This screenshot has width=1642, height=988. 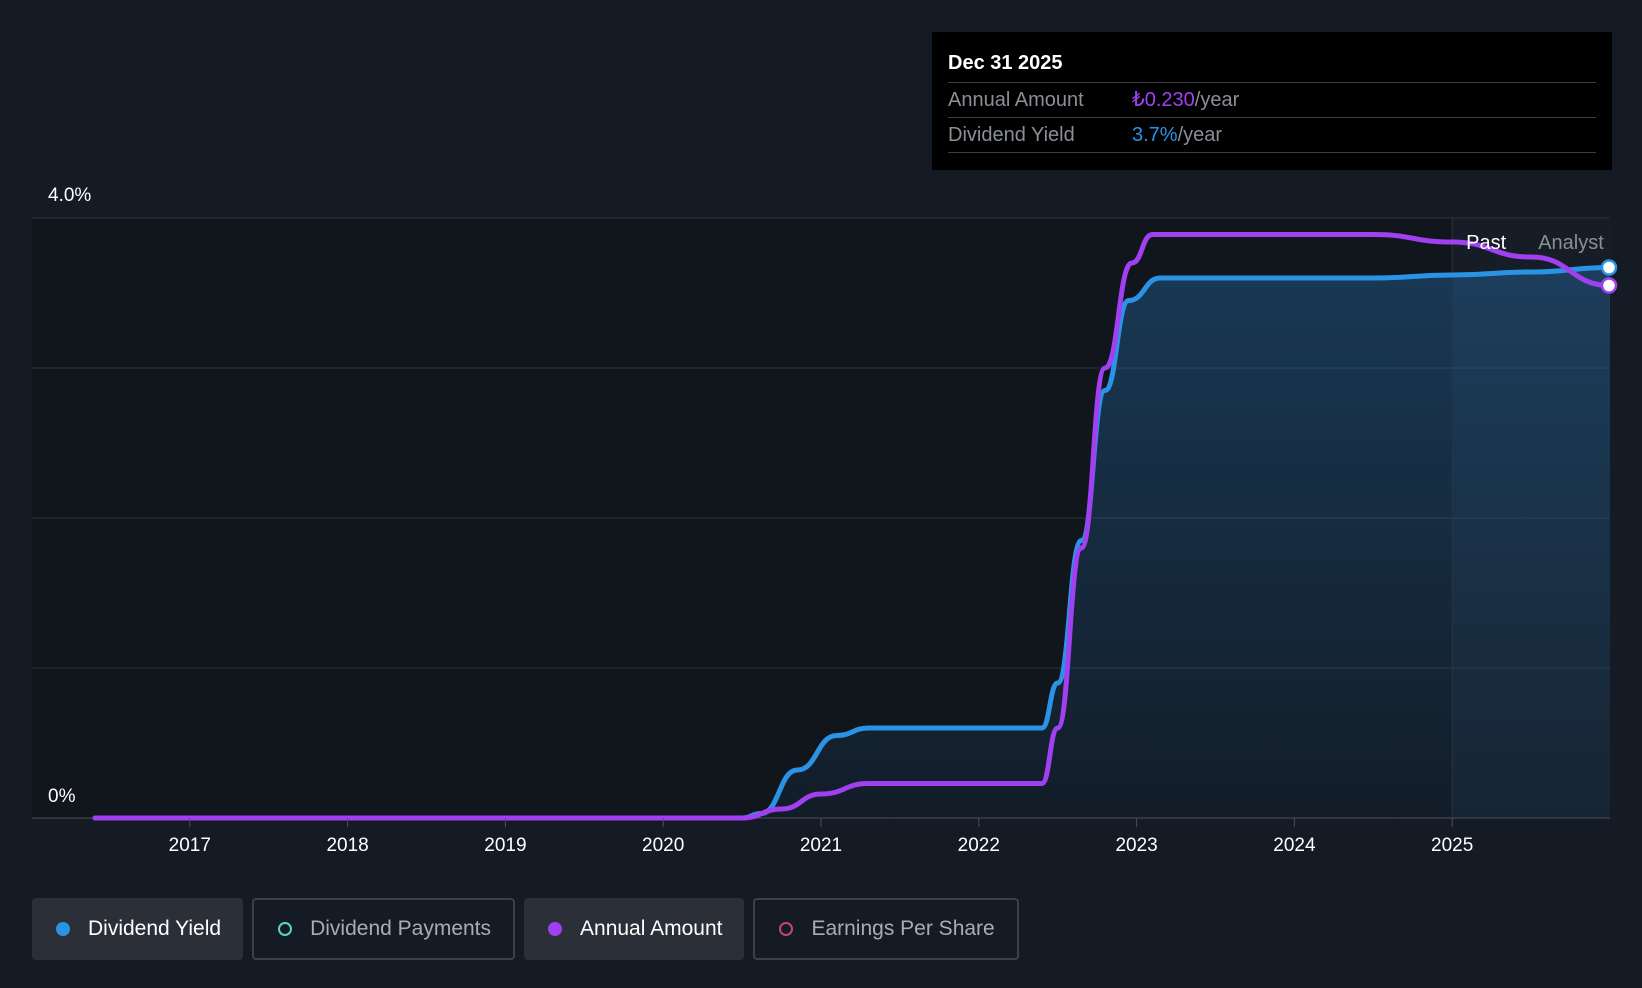 I want to click on x-tick-label: 2025, so click(x=1452, y=845).